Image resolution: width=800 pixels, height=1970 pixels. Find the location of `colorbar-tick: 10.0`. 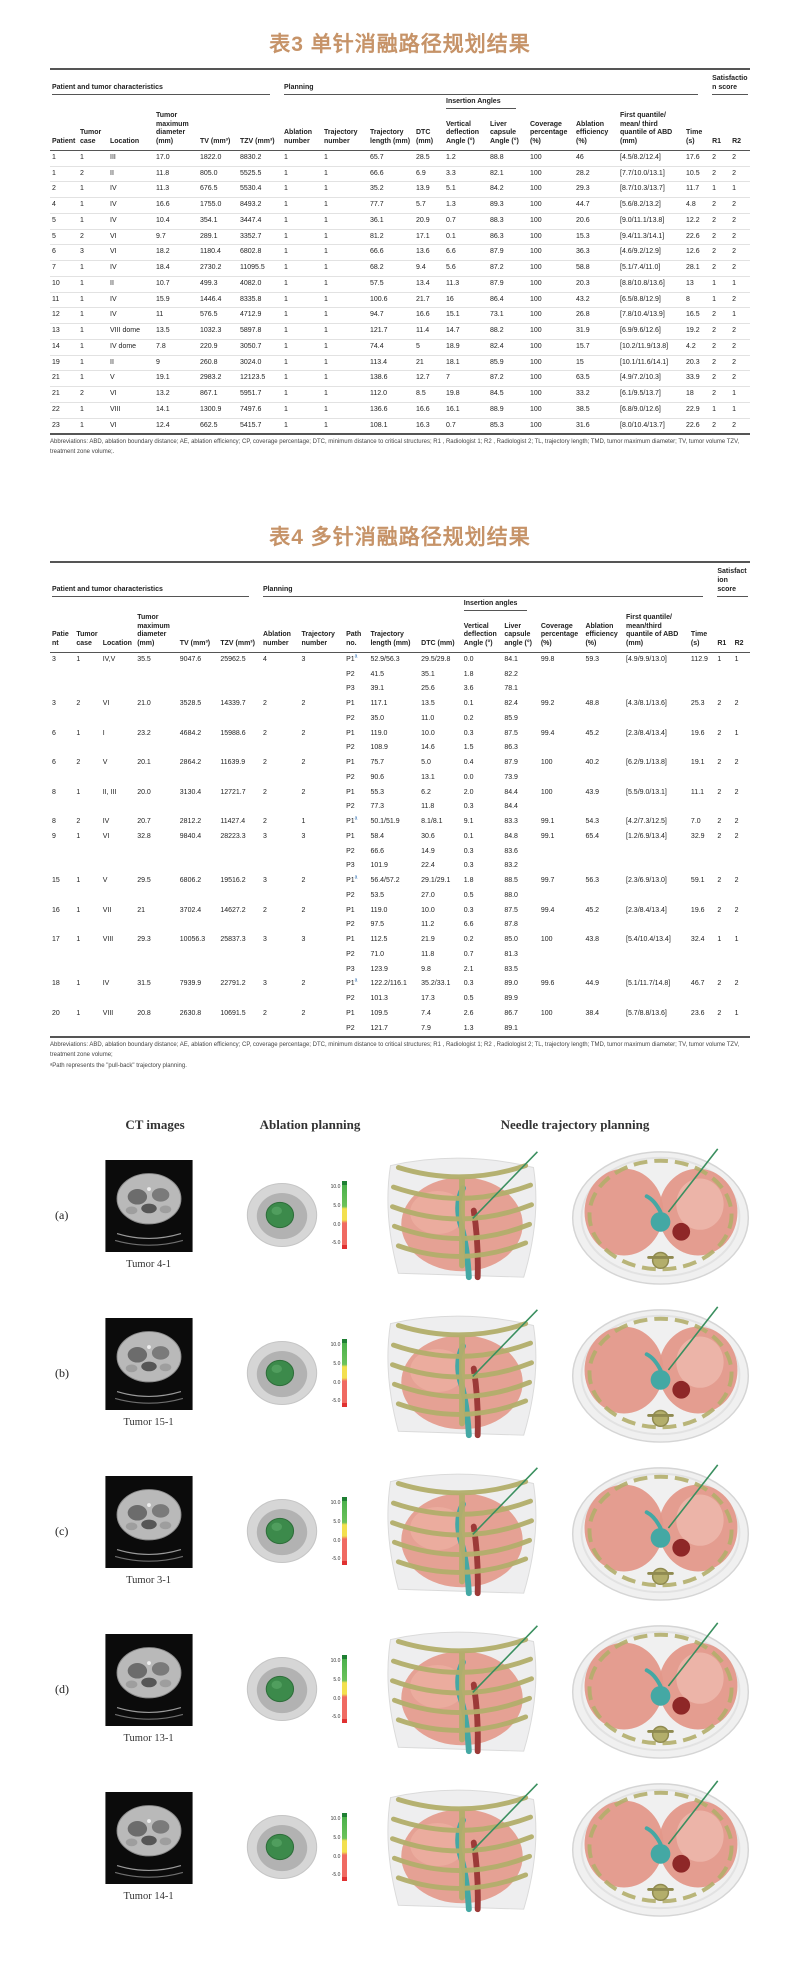

colorbar-tick: 10.0 is located at coordinates (335, 1503).